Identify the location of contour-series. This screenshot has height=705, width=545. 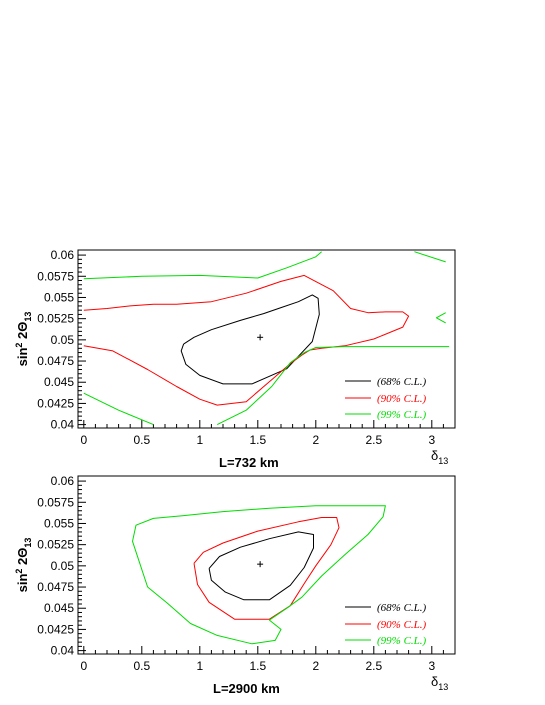
(259, 575).